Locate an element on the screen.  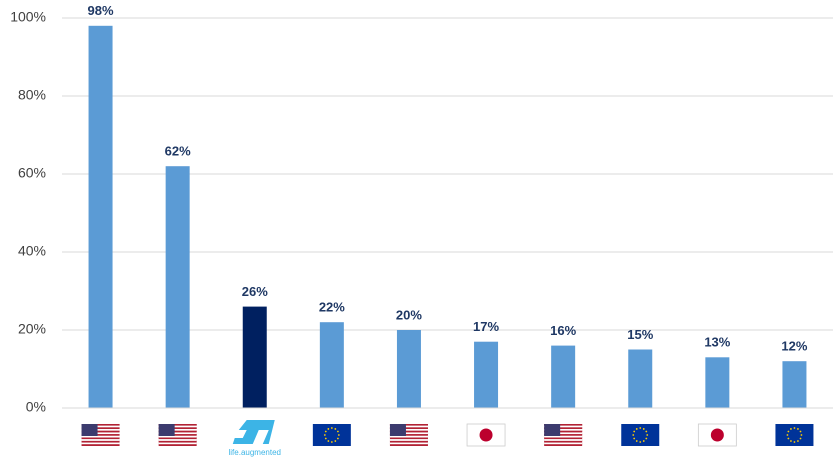
y-tick-label: 0% is located at coordinates (36, 407).